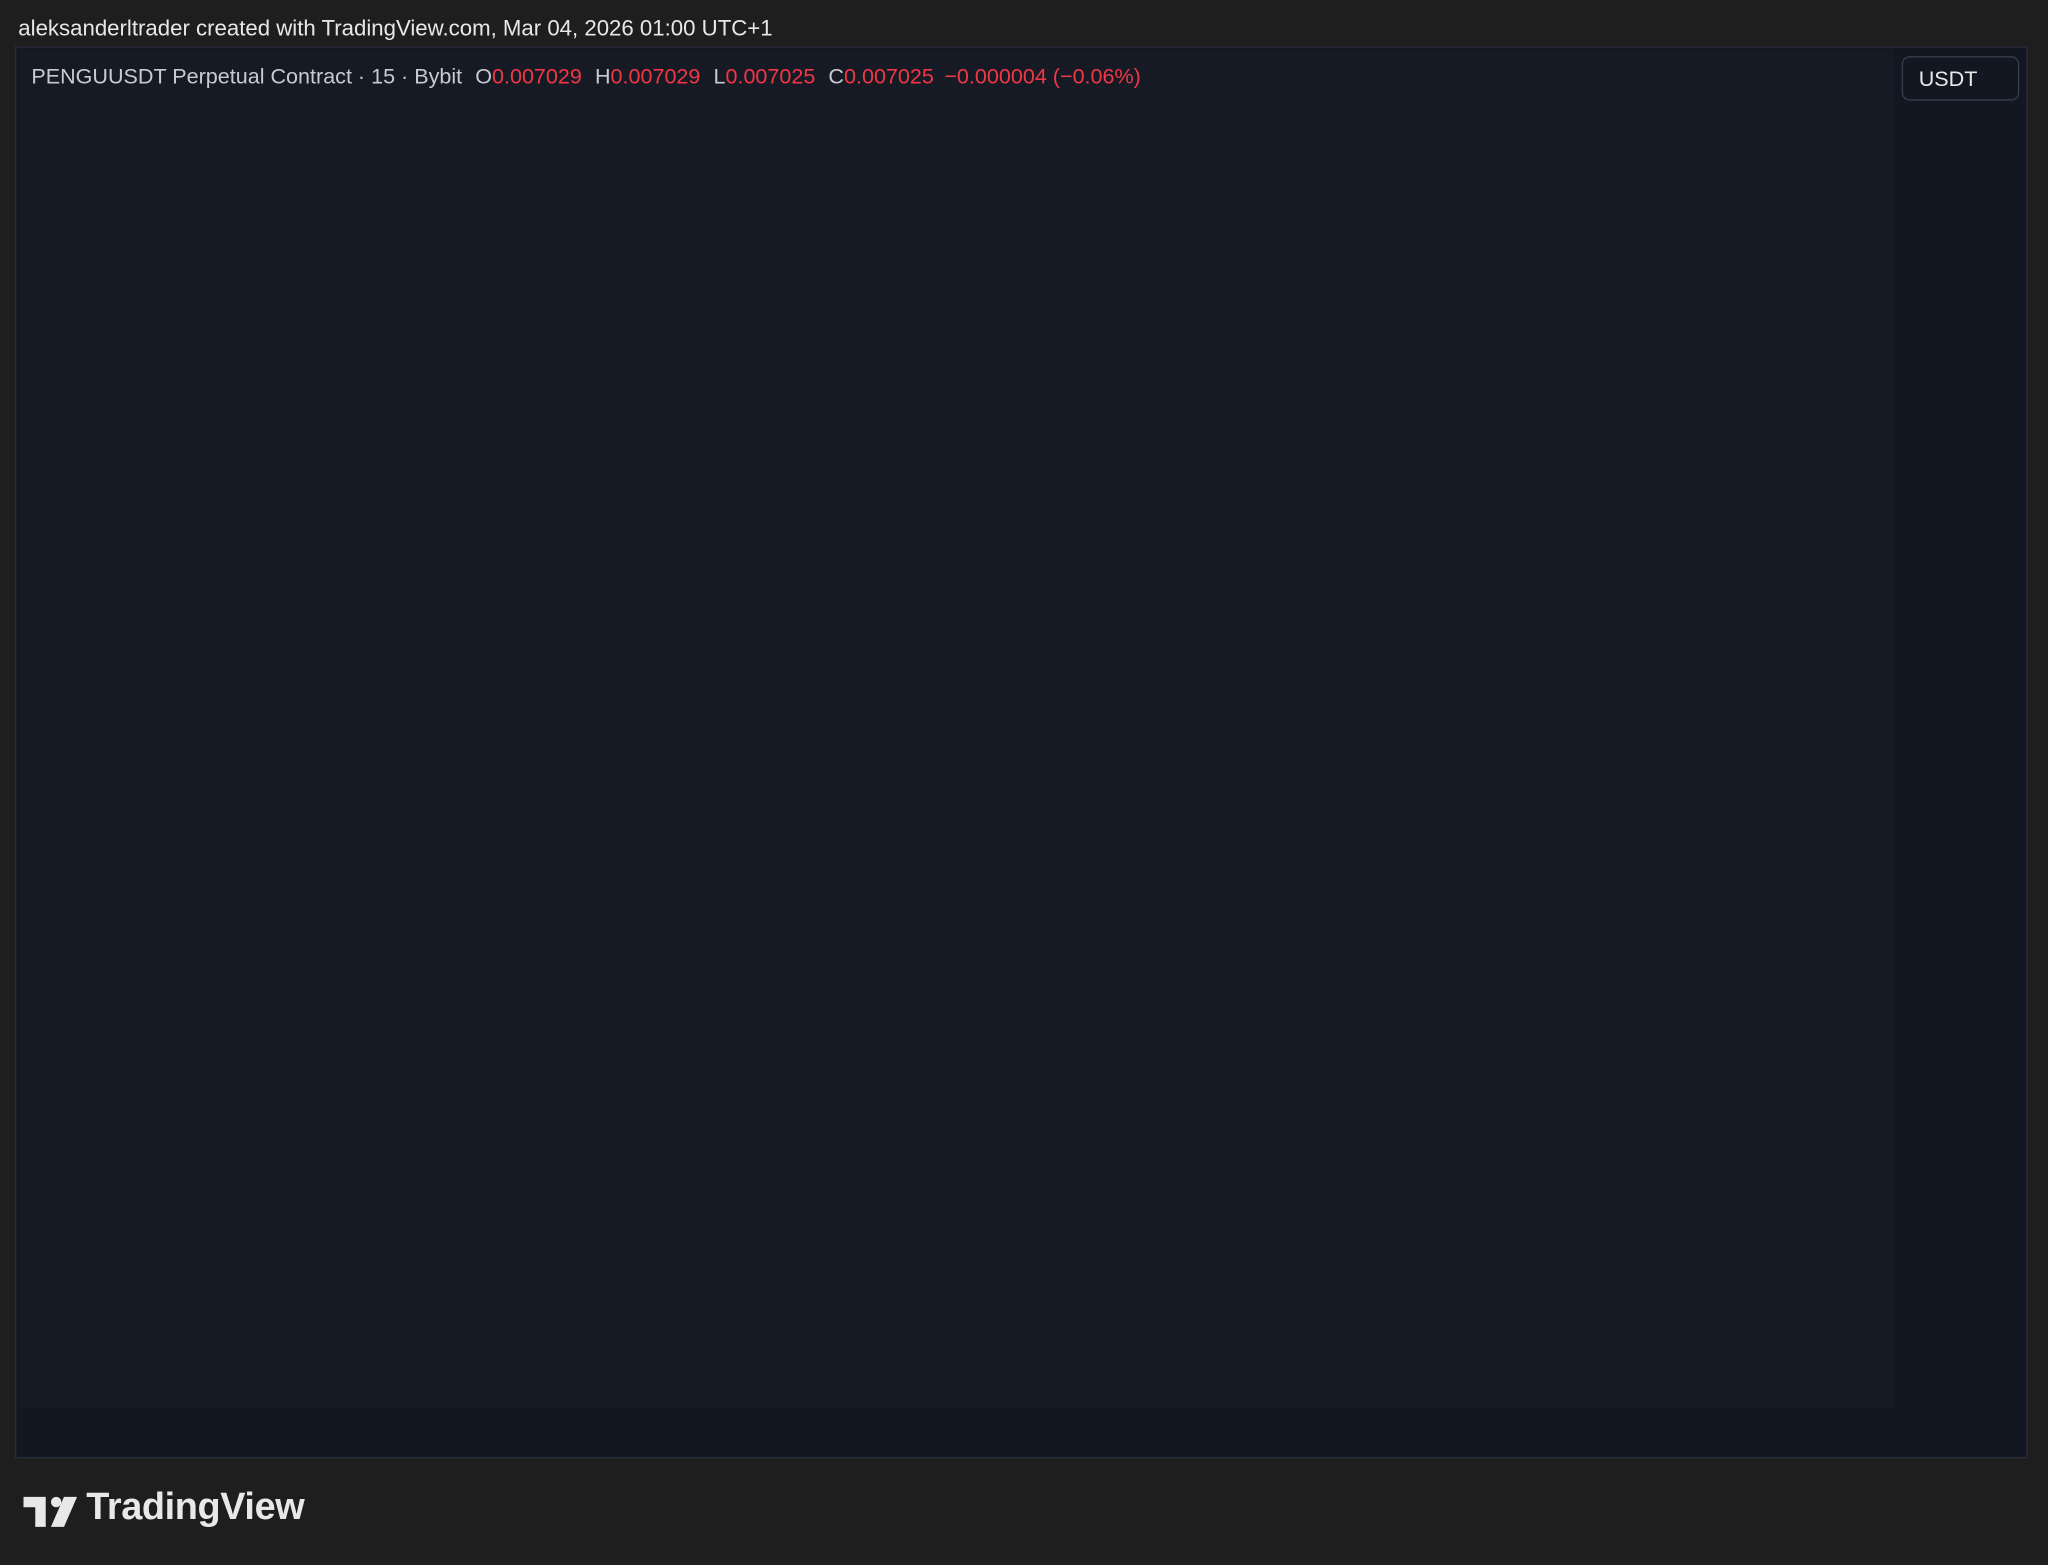 This screenshot has height=1565, width=2048. What do you see at coordinates (1960, 78) in the screenshot?
I see `currency-button: USDT` at bounding box center [1960, 78].